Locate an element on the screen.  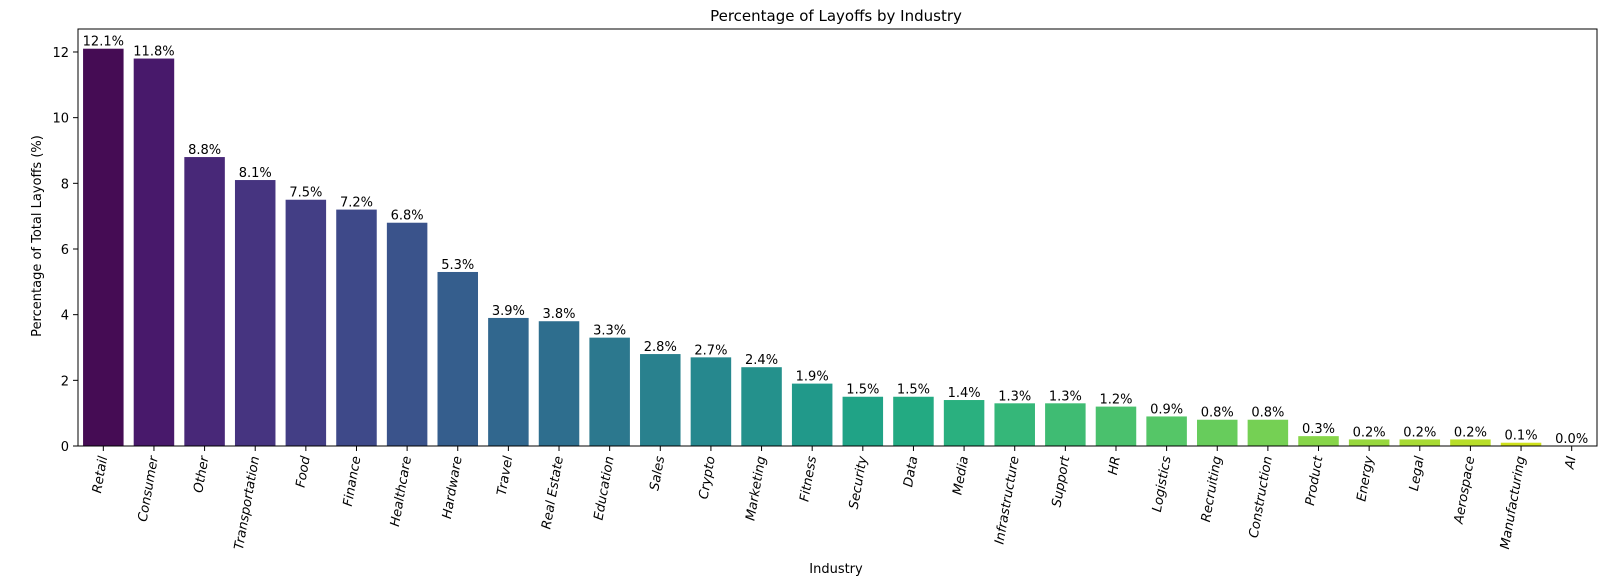
value-label: 0.1% is located at coordinates (1521, 436).